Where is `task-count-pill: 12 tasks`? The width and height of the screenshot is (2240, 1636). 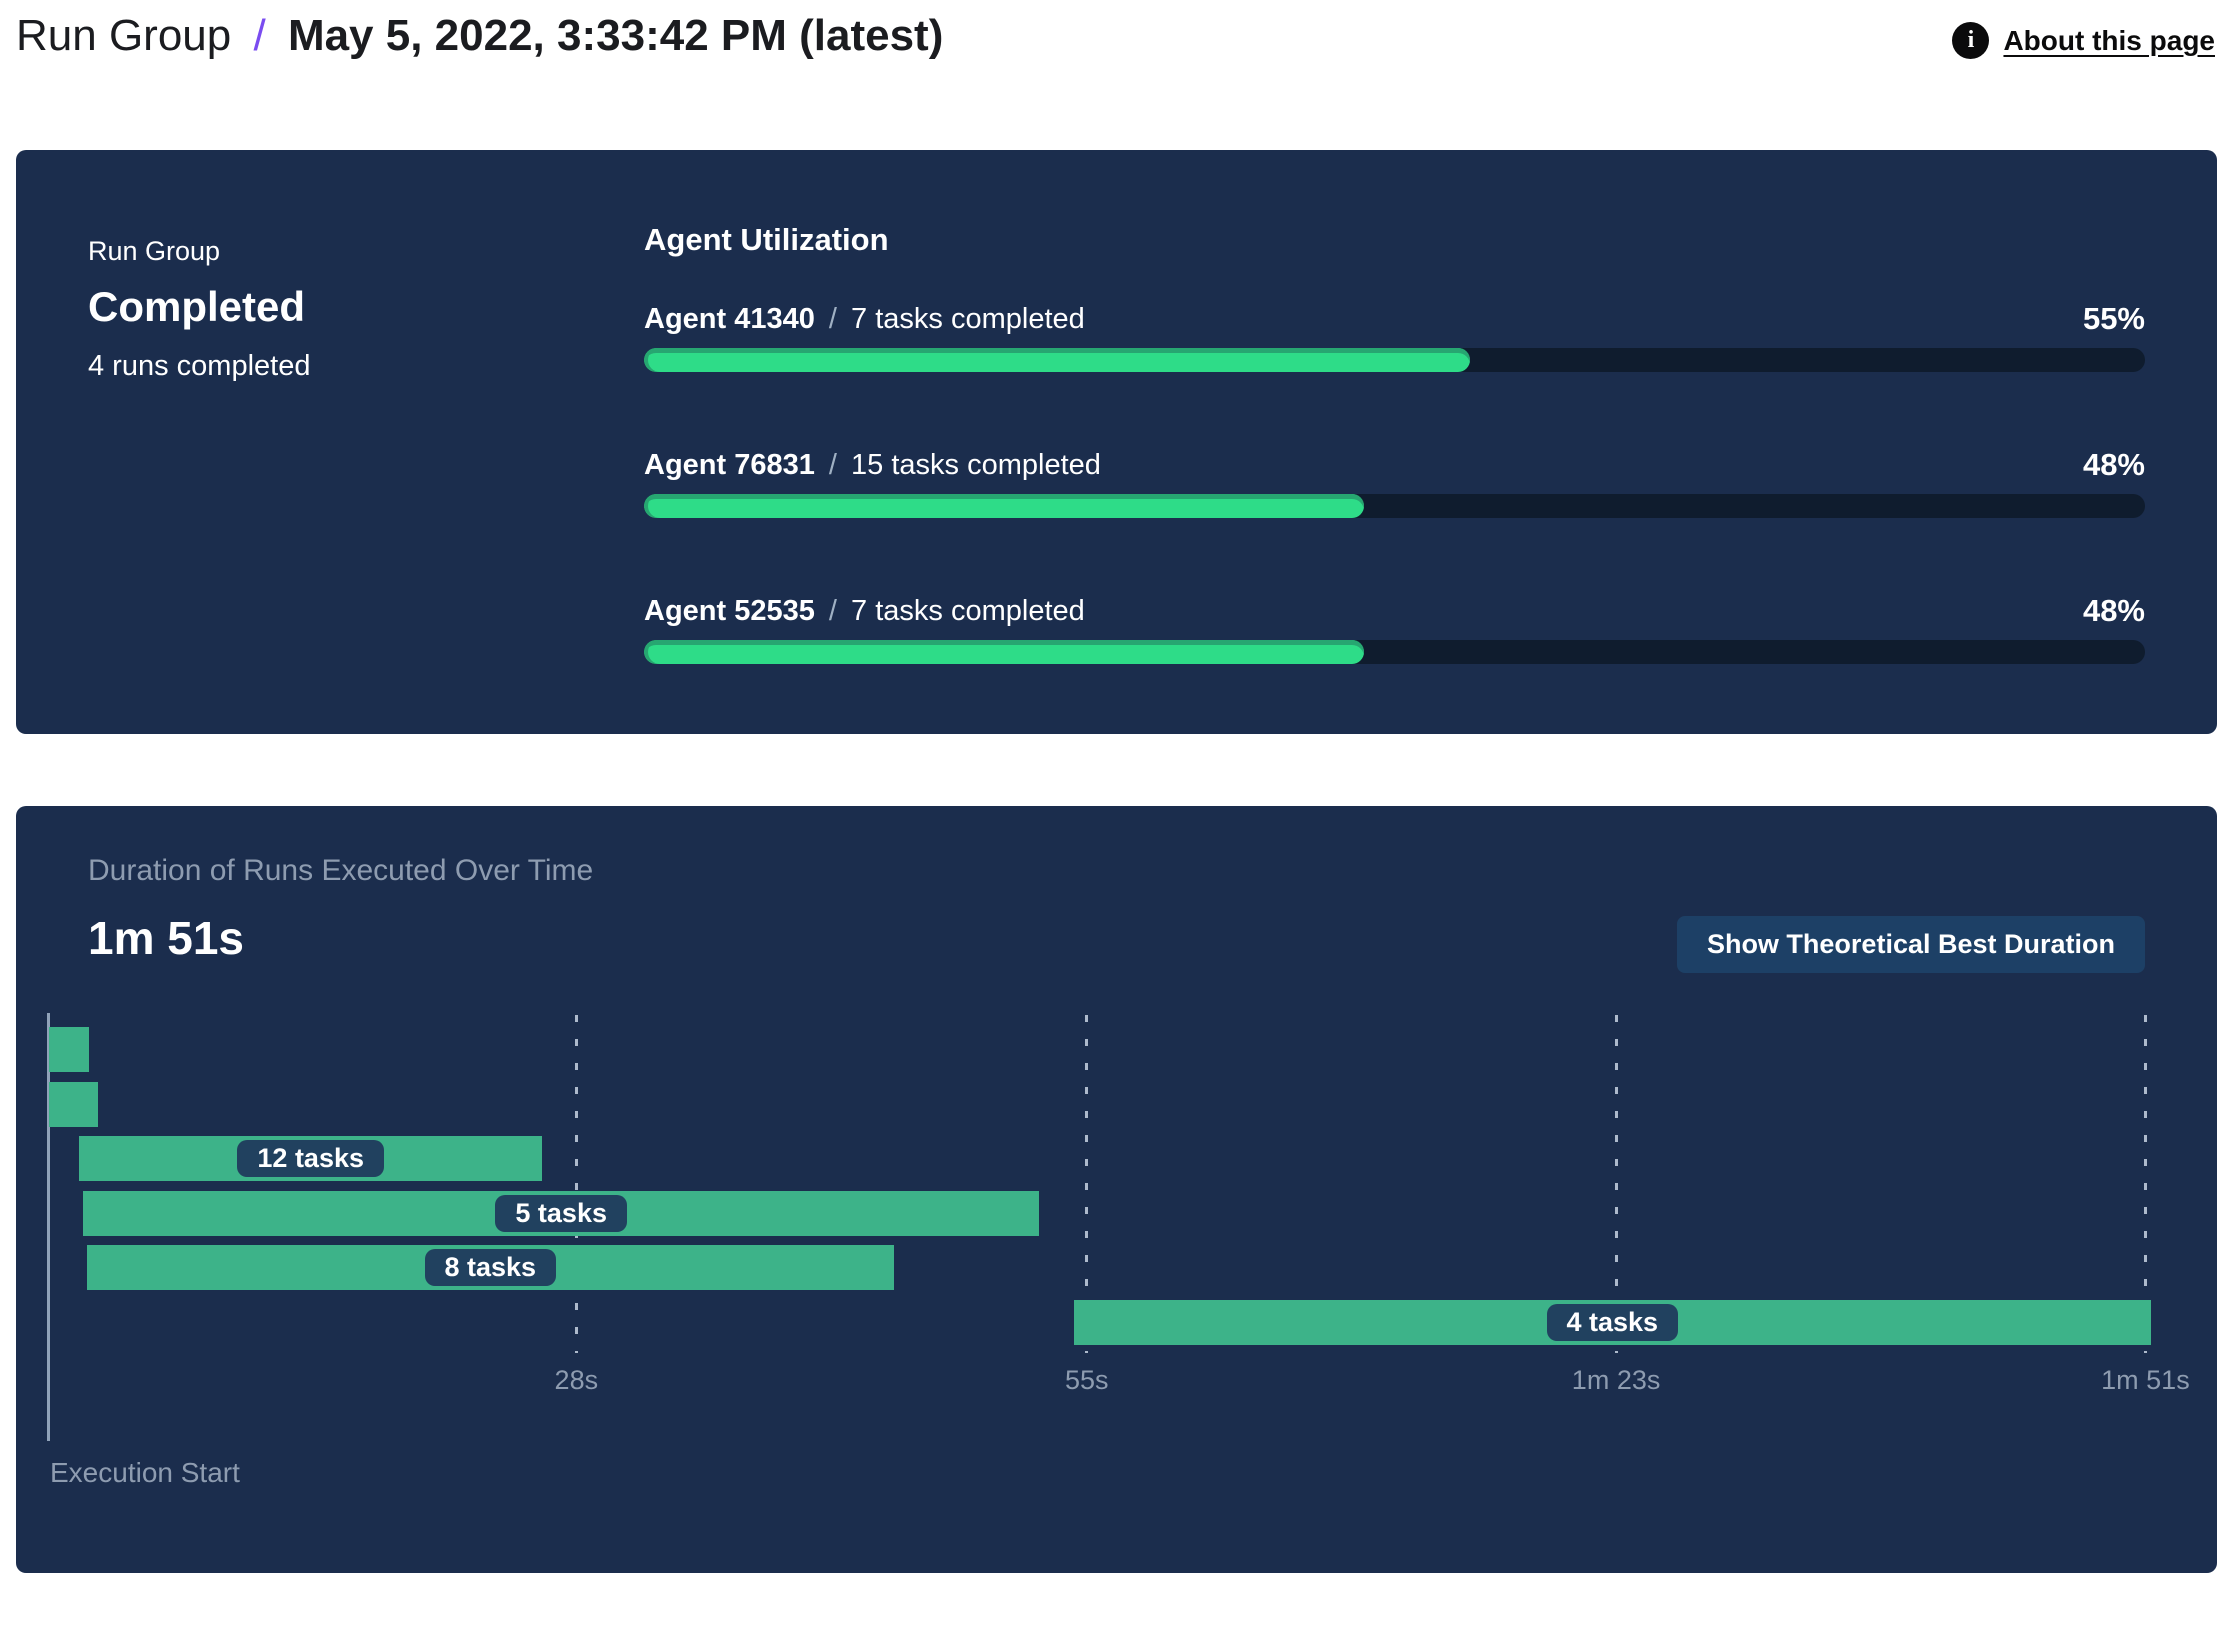 task-count-pill: 12 tasks is located at coordinates (310, 1158).